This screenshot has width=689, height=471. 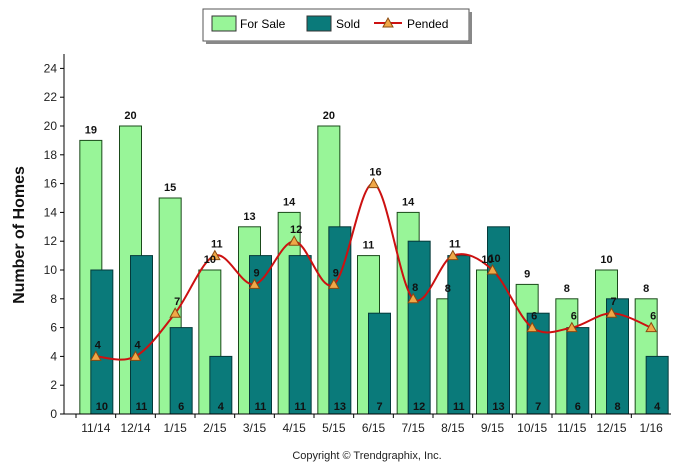 What do you see at coordinates (375, 173) in the screenshot?
I see `pended-value-label: 16` at bounding box center [375, 173].